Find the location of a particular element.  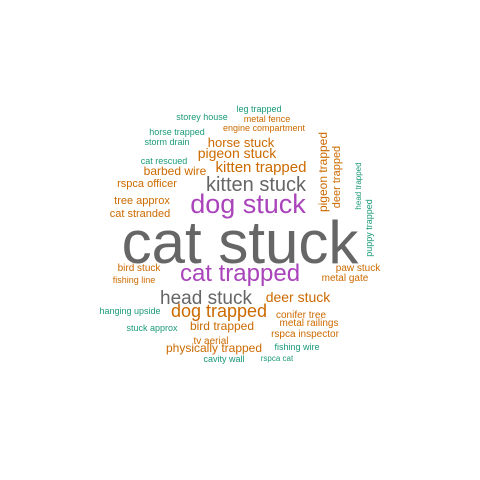

word-pigeon-trapped: pigeon trapped is located at coordinates (323, 172).